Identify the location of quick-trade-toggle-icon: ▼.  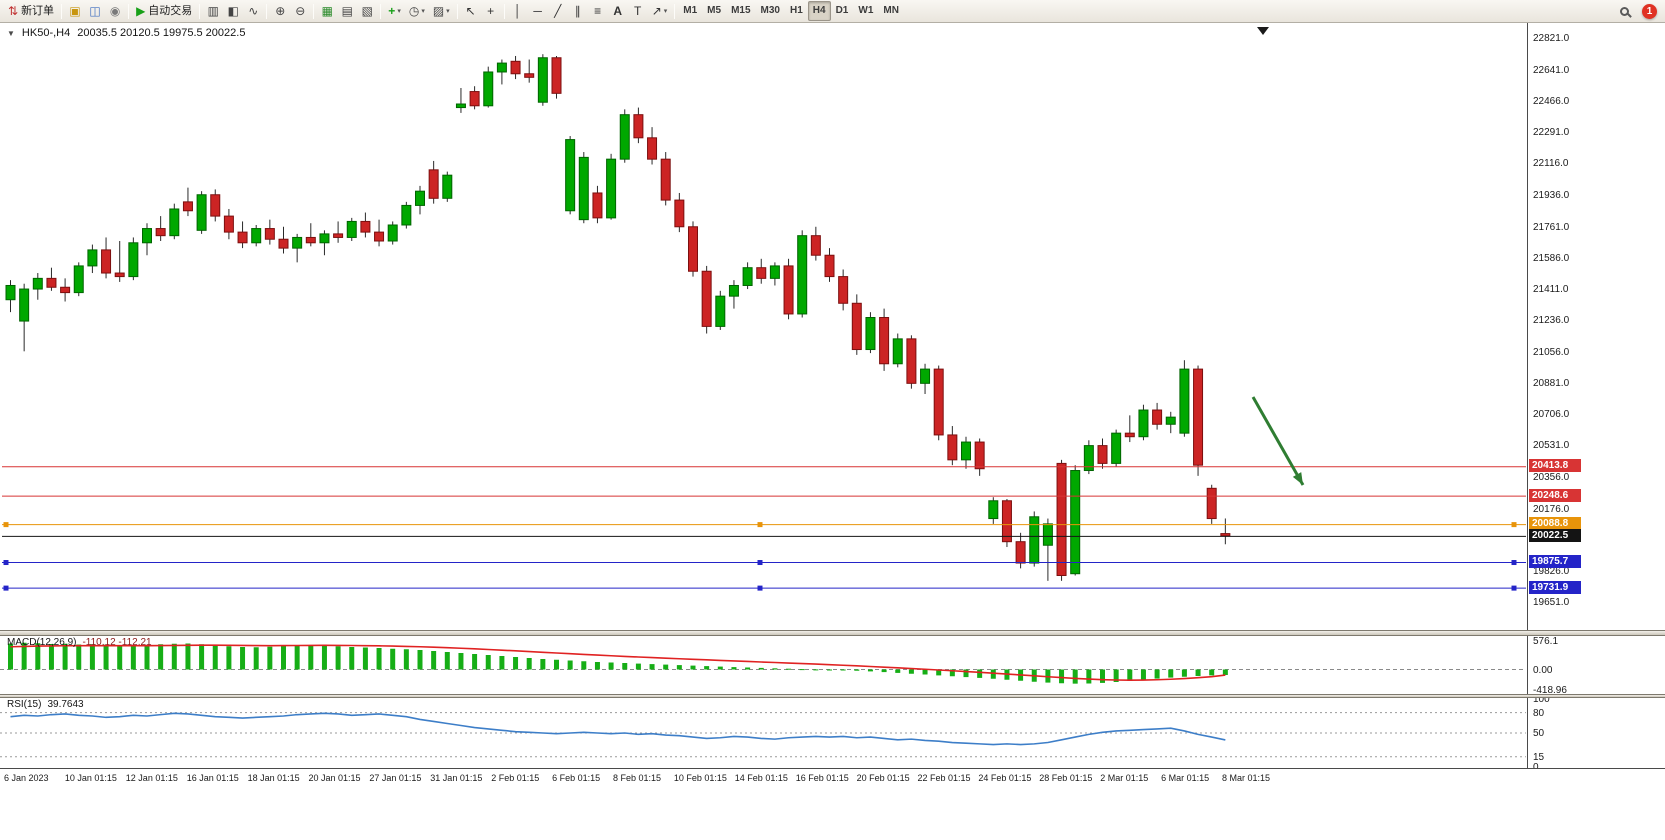
(11, 33).